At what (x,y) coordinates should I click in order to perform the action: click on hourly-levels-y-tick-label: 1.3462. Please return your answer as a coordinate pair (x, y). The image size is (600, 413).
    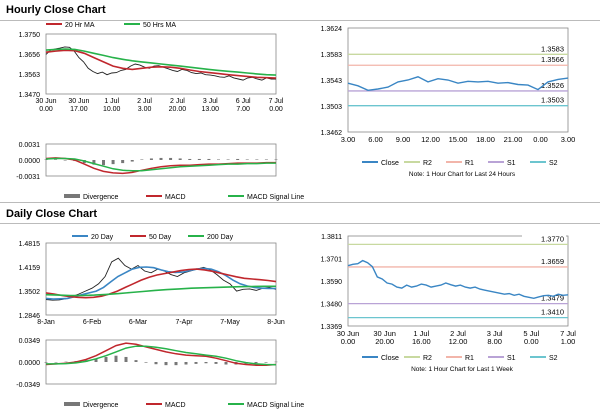
    Looking at the image, I should click on (332, 133).